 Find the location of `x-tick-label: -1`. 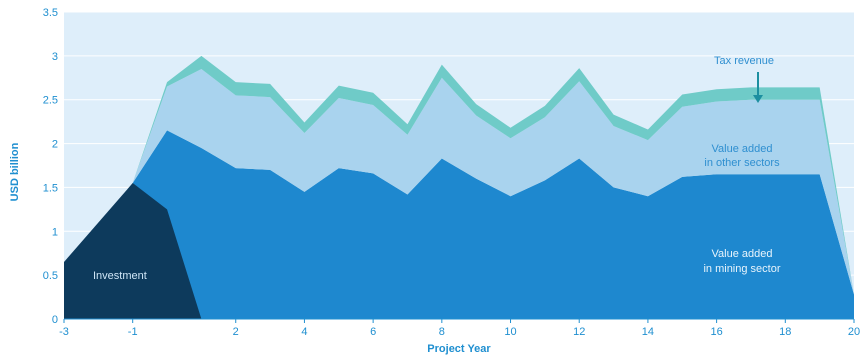

x-tick-label: -1 is located at coordinates (133, 332).